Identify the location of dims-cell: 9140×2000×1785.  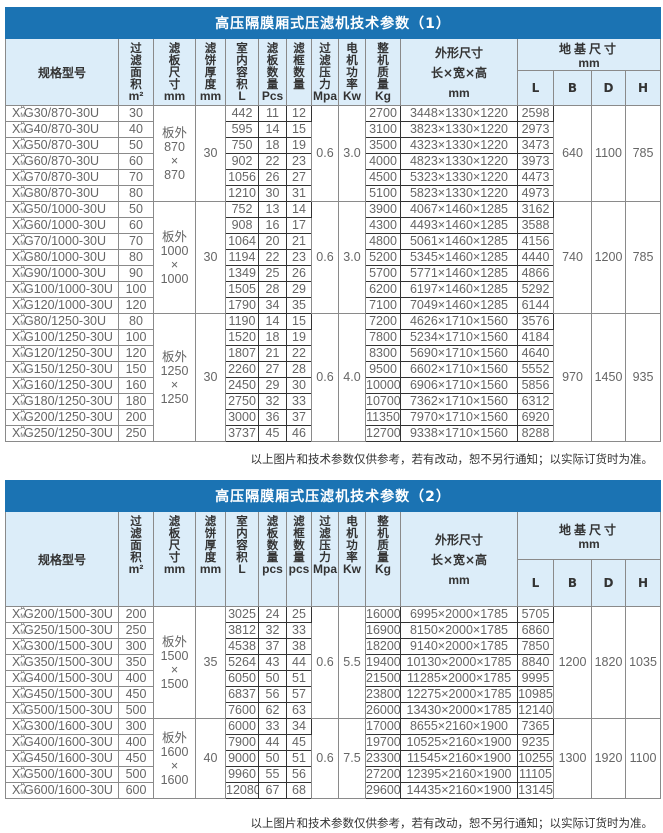
(459, 646).